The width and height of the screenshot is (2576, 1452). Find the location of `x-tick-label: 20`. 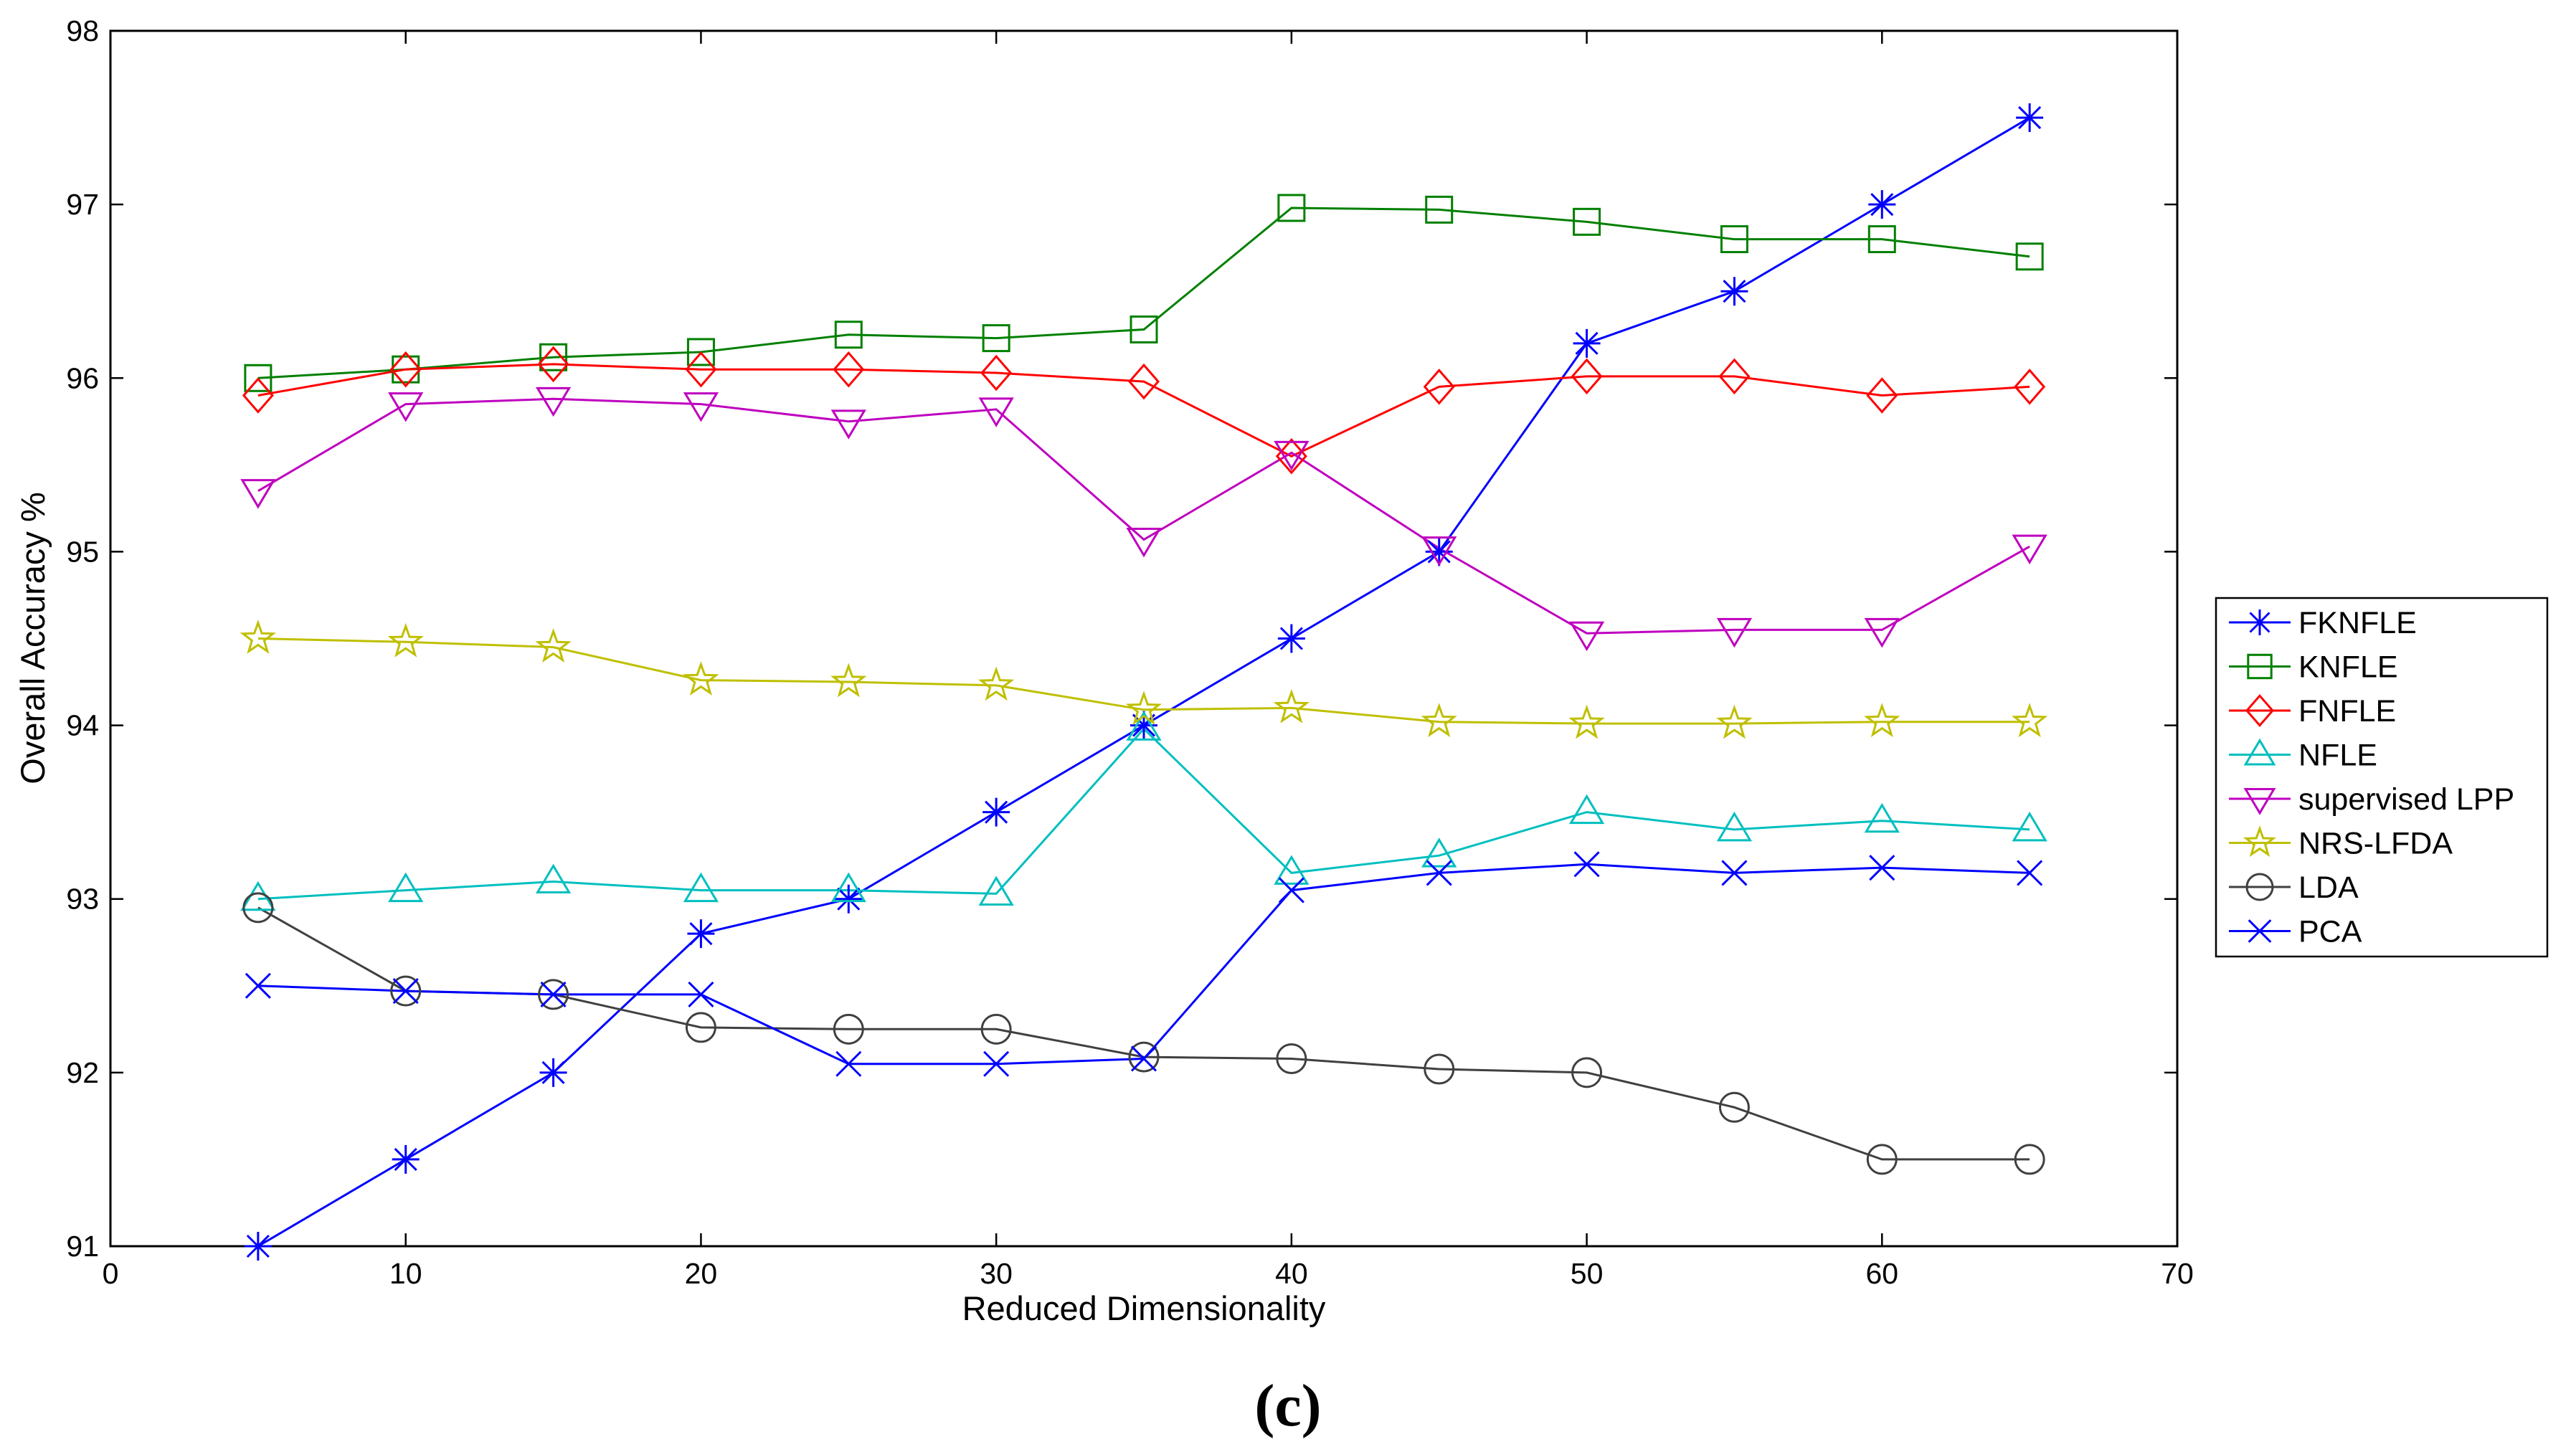

x-tick-label: 20 is located at coordinates (701, 1273).